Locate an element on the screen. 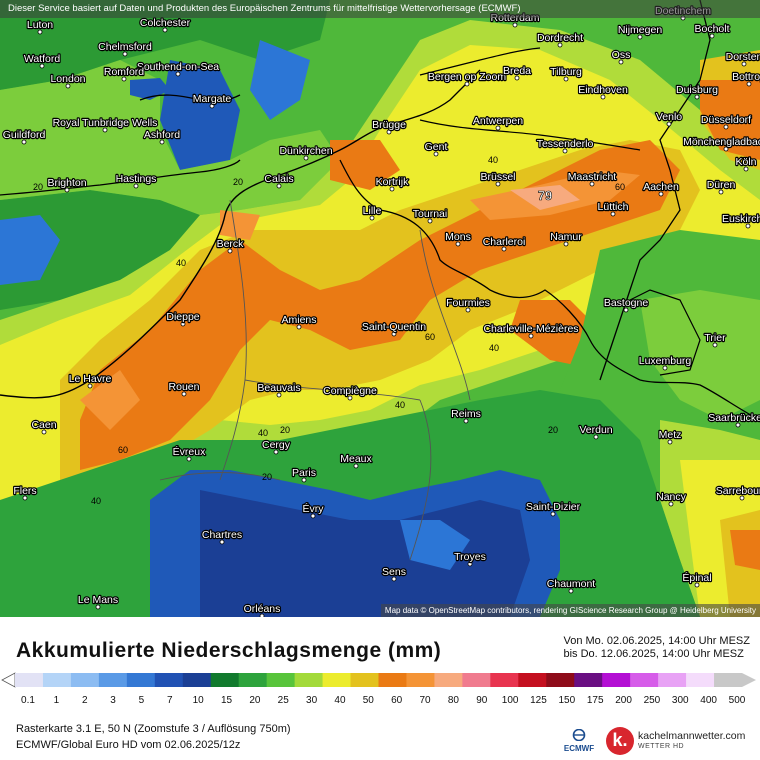 This screenshot has width=760, height=760. city-label: Oss is located at coordinates (621, 55).